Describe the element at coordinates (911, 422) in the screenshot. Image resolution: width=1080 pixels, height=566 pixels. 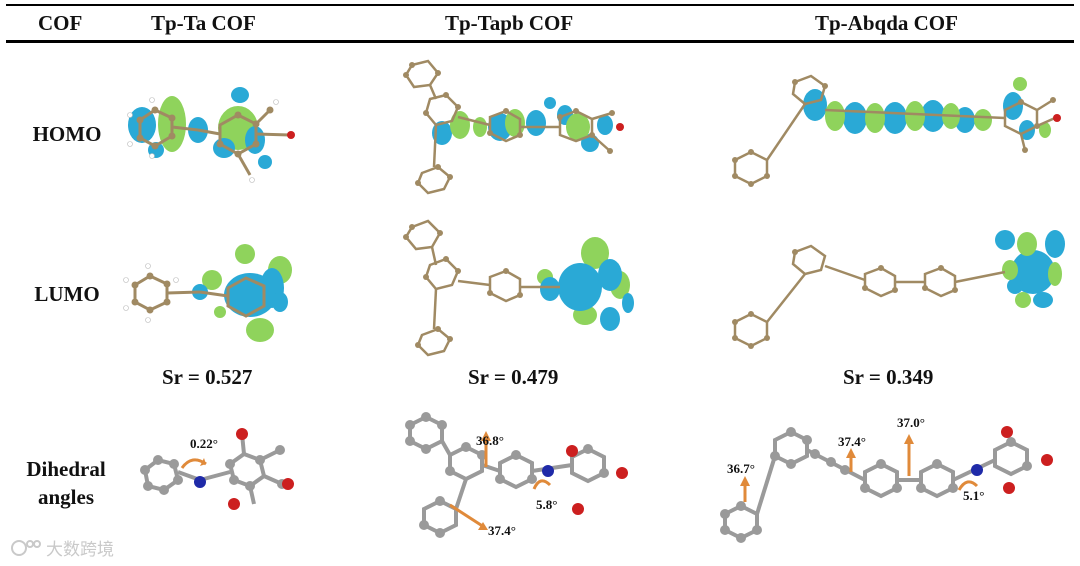
I see `dihedral-tp-abqda-angle-3: 37.0°` at that location.